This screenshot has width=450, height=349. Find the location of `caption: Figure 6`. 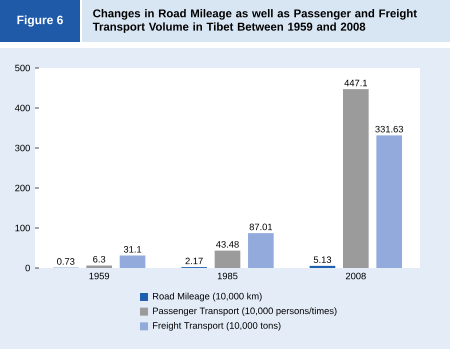

caption: Figure 6 is located at coordinates (40, 21).